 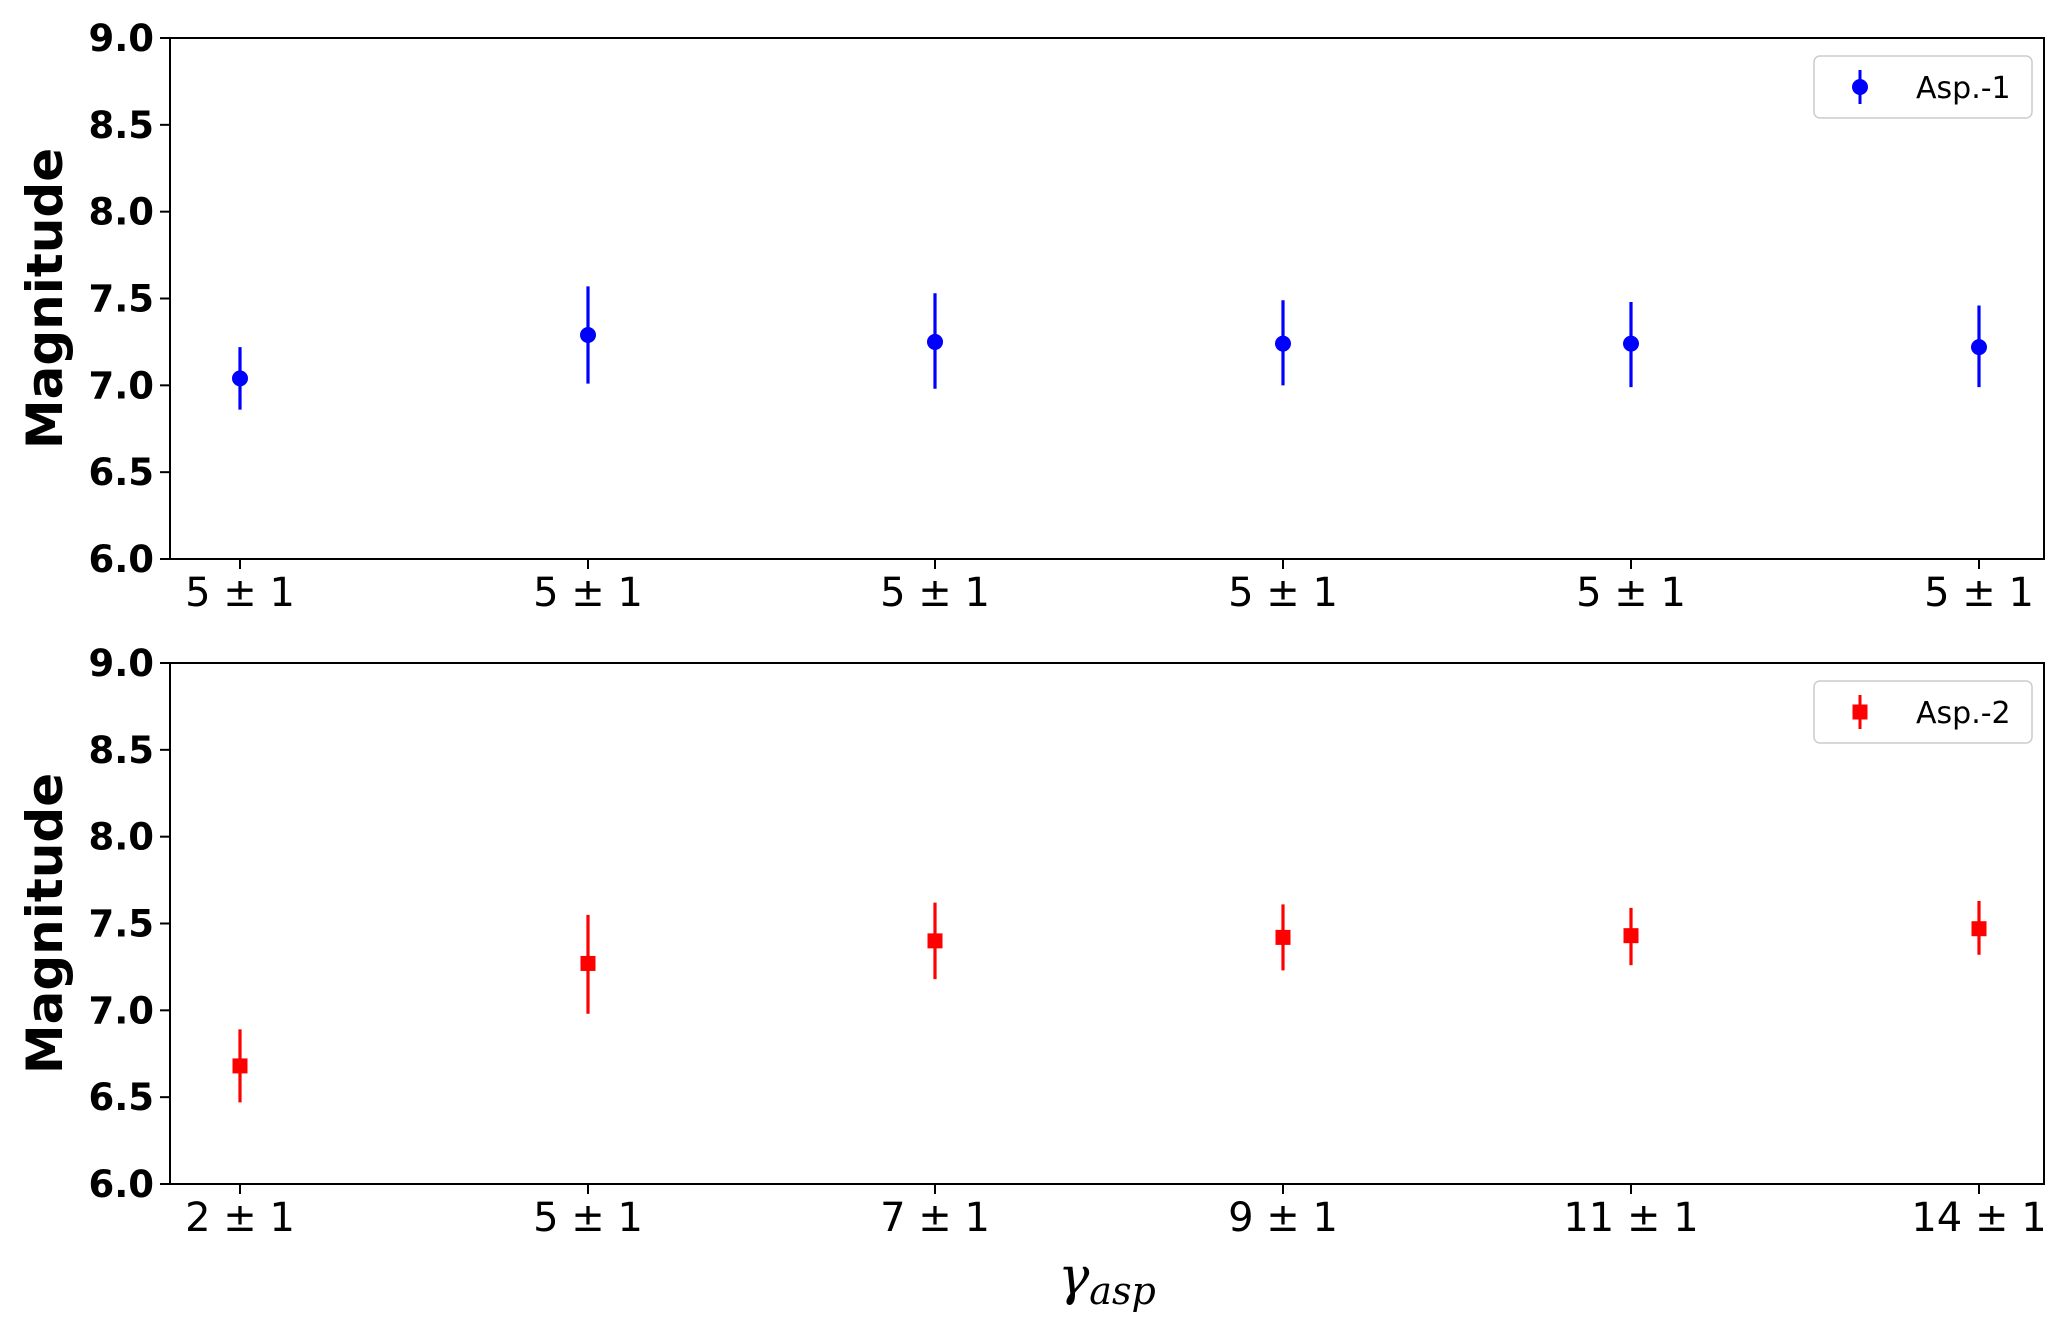 I want to click on x-tick-label: 14 ± 1, so click(x=1978, y=1218).